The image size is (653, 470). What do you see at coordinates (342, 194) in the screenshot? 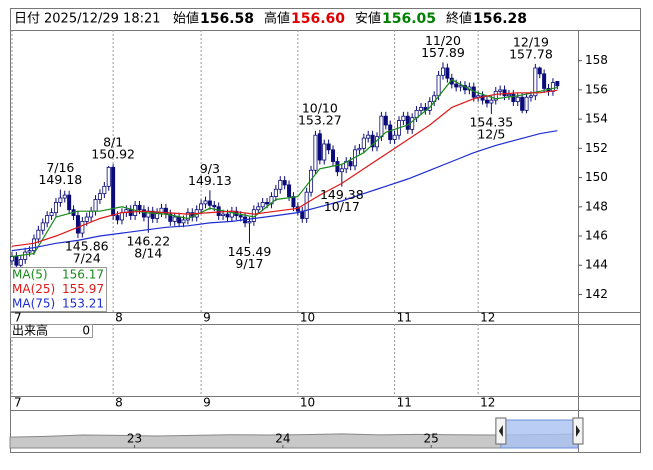
I see `annotation-value: 149.38` at bounding box center [342, 194].